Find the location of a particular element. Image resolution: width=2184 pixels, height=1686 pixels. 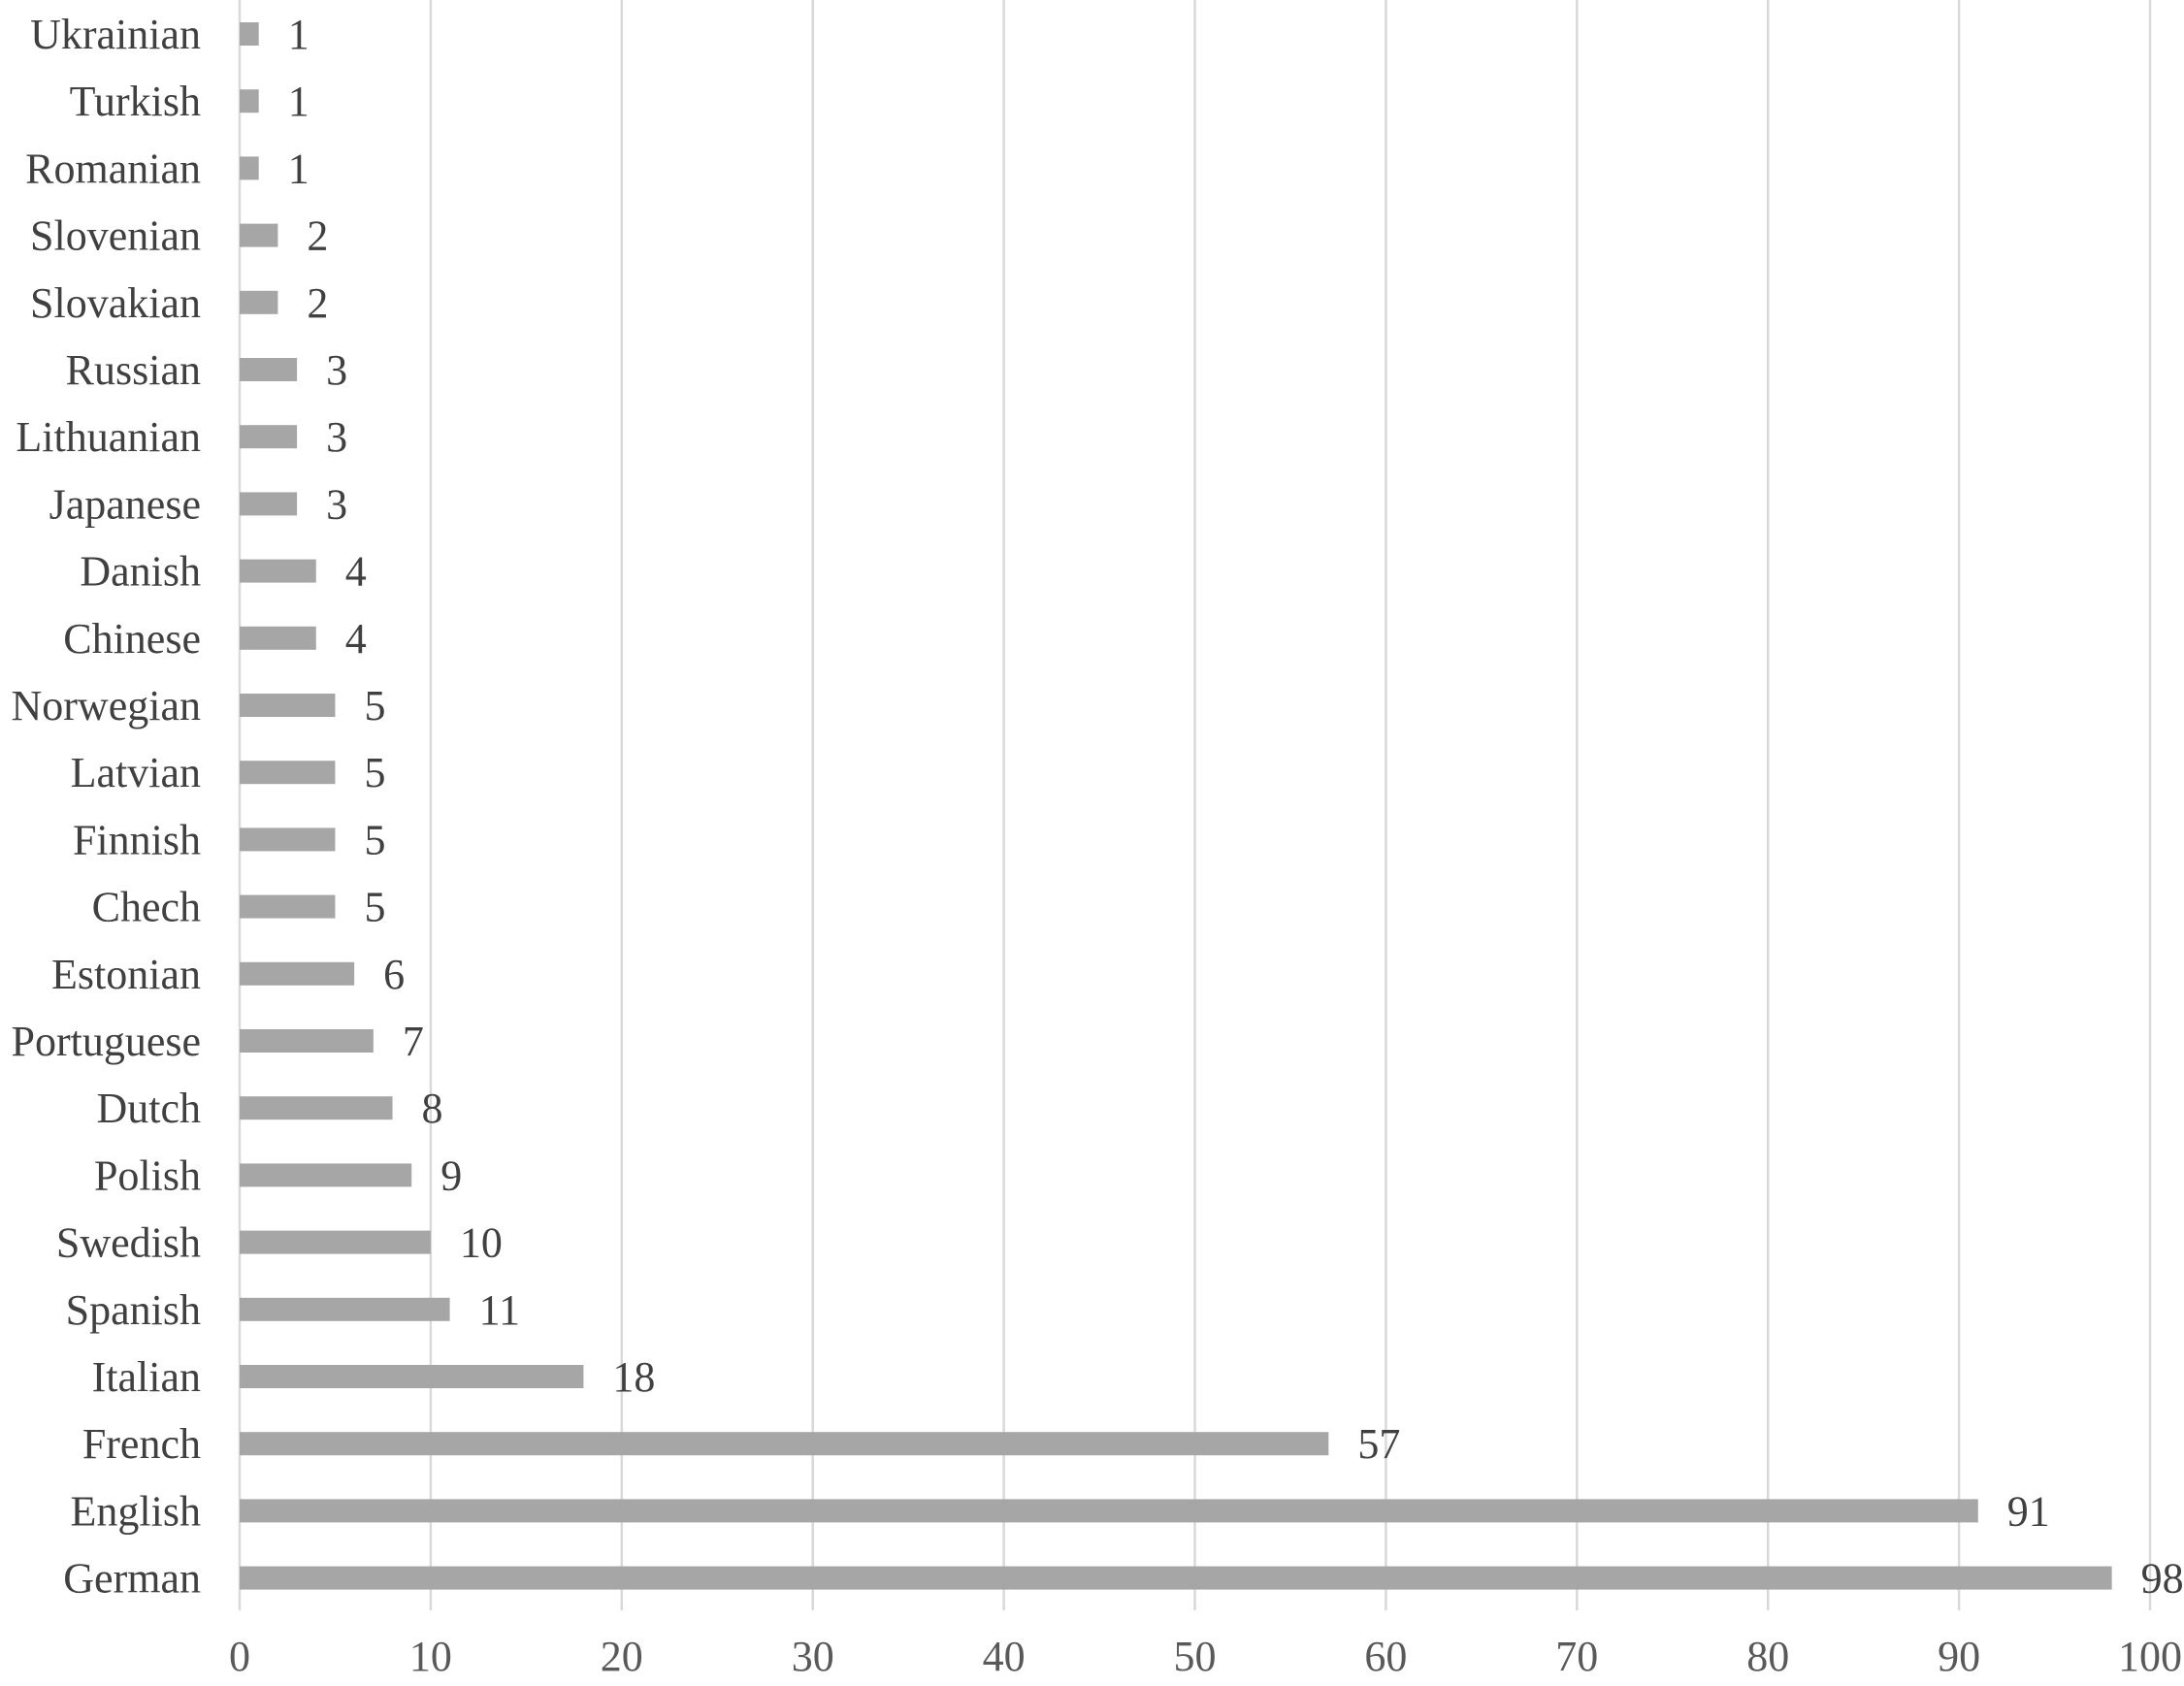

category-label-german: German is located at coordinates (132, 1579).